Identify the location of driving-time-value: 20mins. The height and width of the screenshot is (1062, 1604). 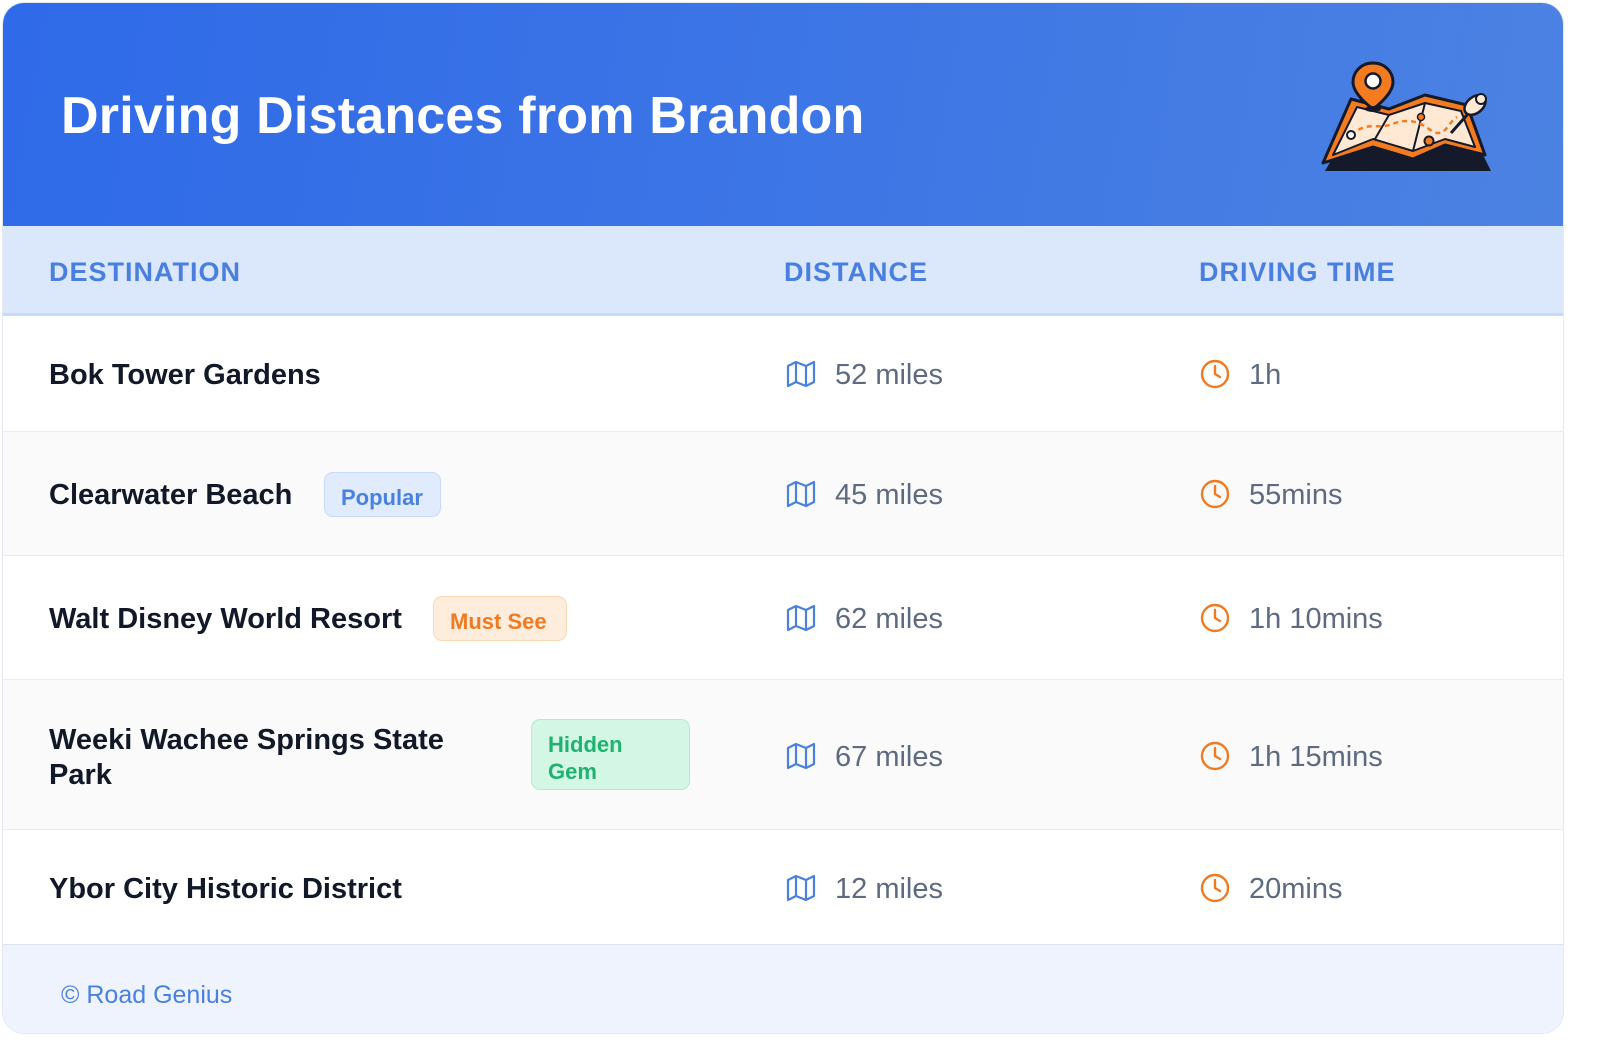
(1296, 889).